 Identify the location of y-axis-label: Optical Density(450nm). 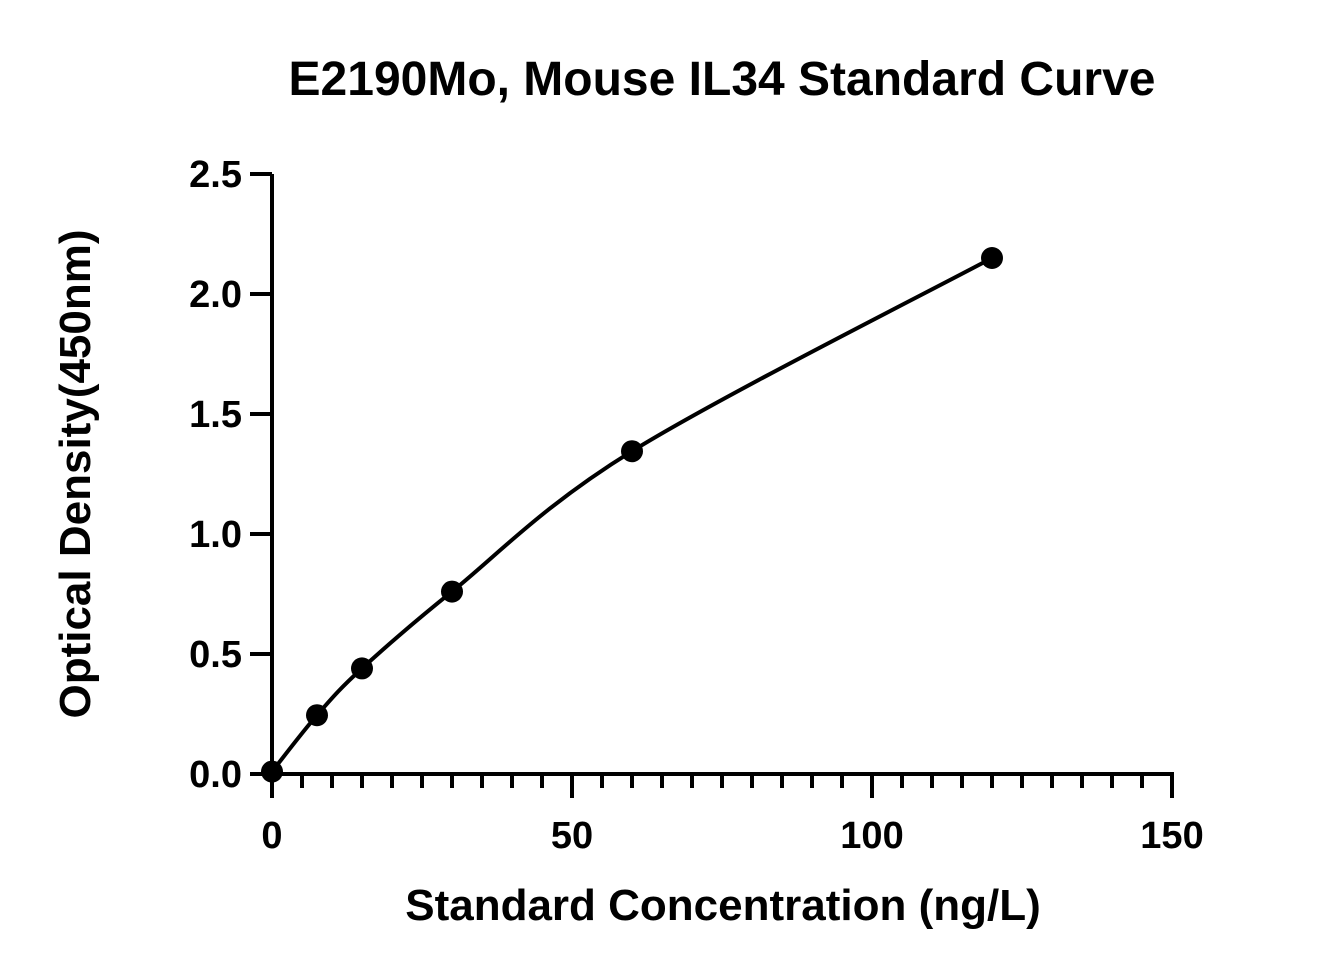
(75, 473).